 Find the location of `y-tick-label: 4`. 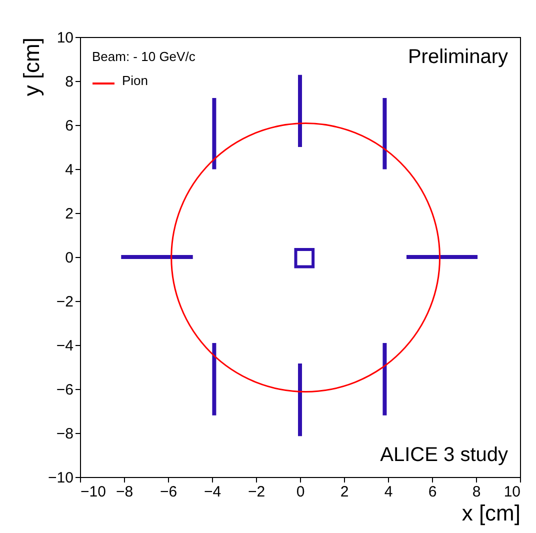

y-tick-label: 4 is located at coordinates (69, 170).